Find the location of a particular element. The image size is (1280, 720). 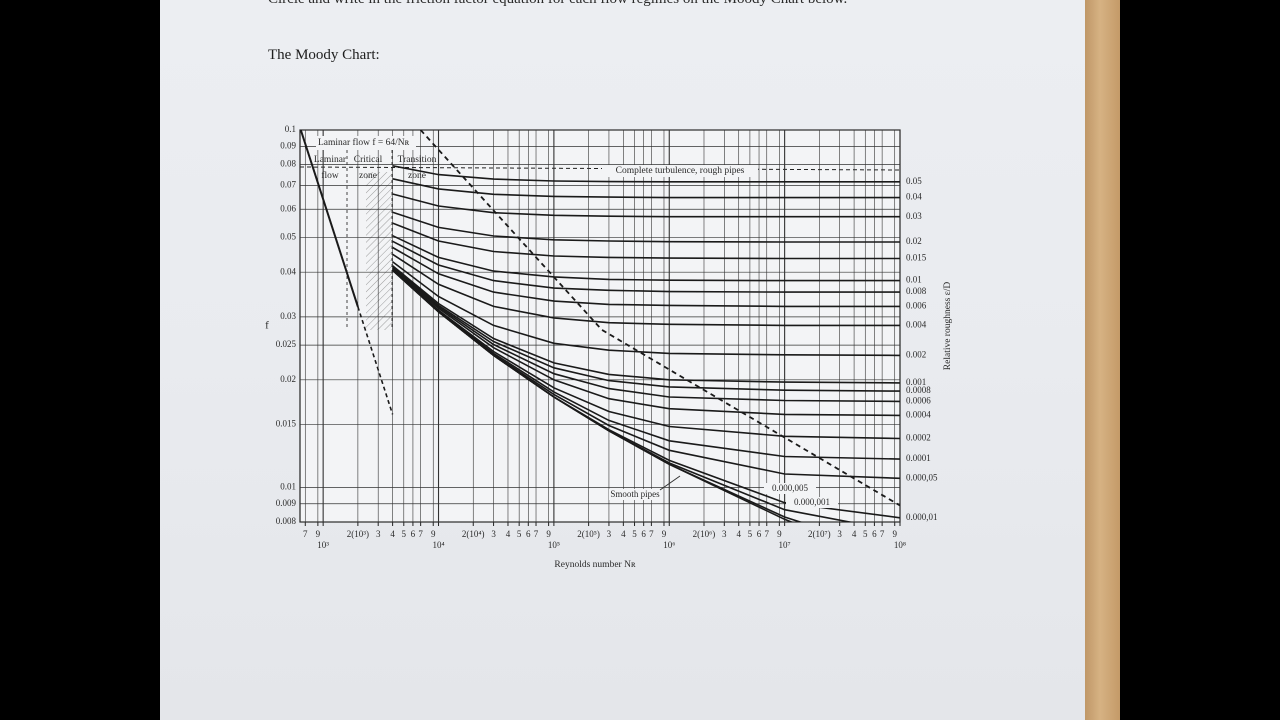

zone-label: flow is located at coordinates (330, 175).